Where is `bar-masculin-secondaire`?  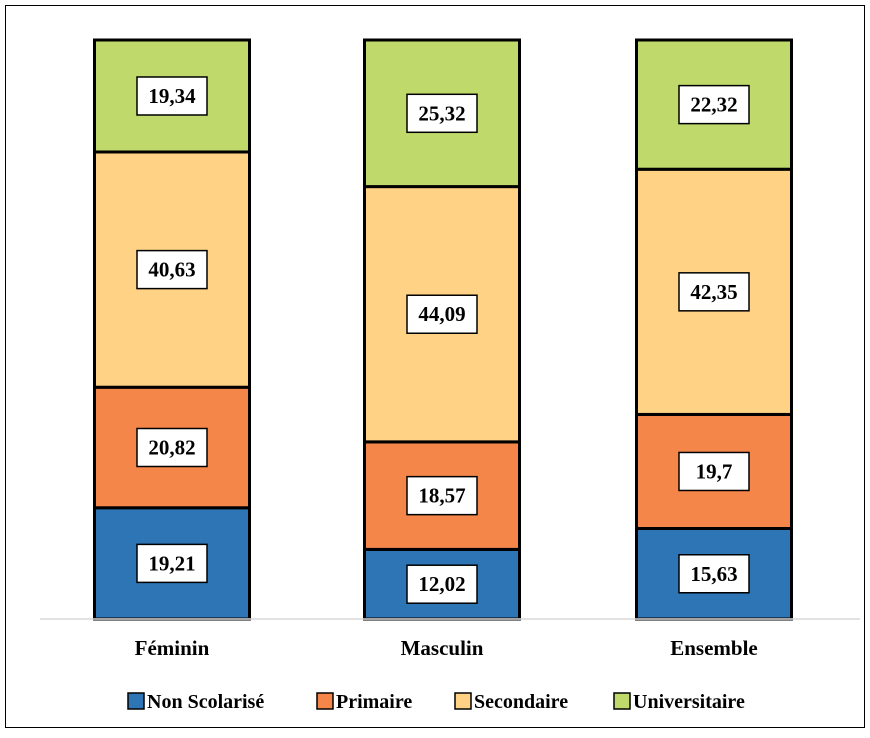 bar-masculin-secondaire is located at coordinates (442, 314).